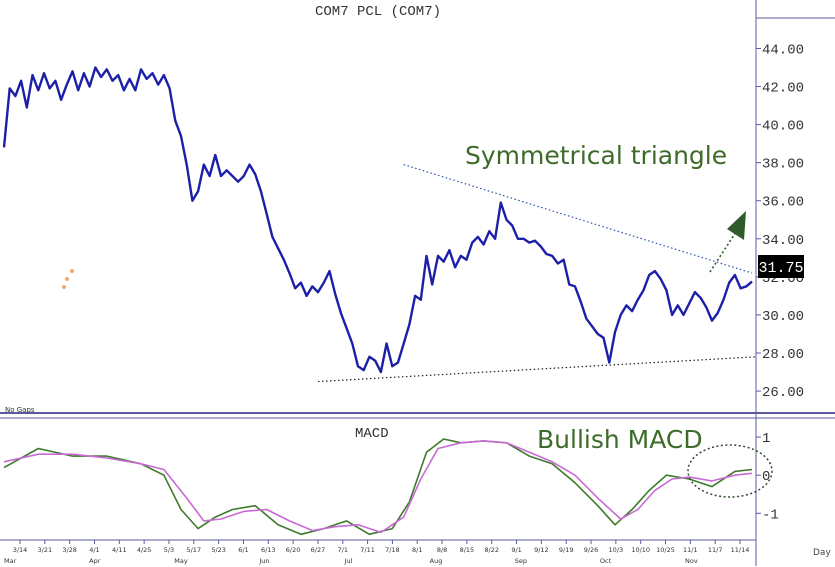 The width and height of the screenshot is (835, 567). I want to click on x-month-label: Nov, so click(691, 561).